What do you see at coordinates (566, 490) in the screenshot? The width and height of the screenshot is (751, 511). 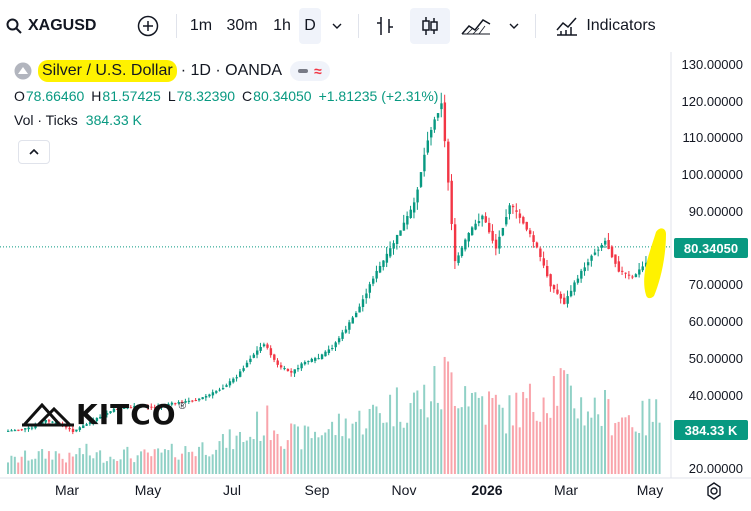 I see `time-tick: Mar` at bounding box center [566, 490].